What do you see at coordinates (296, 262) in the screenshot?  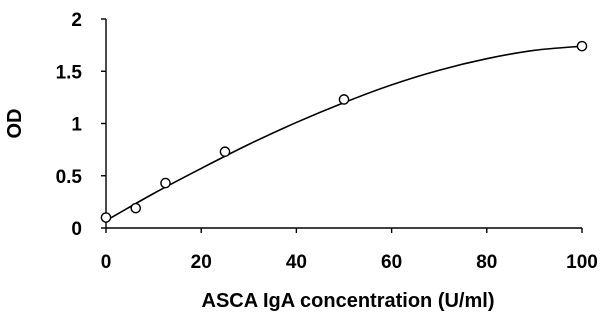 I see `x-tick-label: 40` at bounding box center [296, 262].